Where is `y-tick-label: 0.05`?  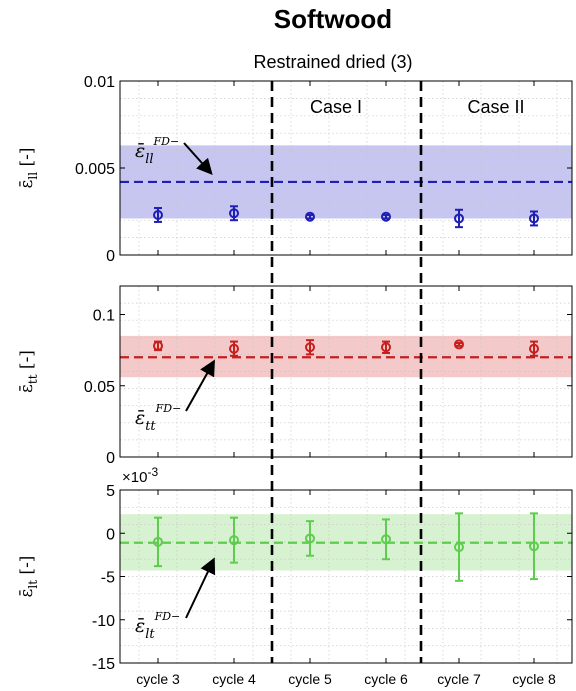
y-tick-label: 0.05 is located at coordinates (99, 387).